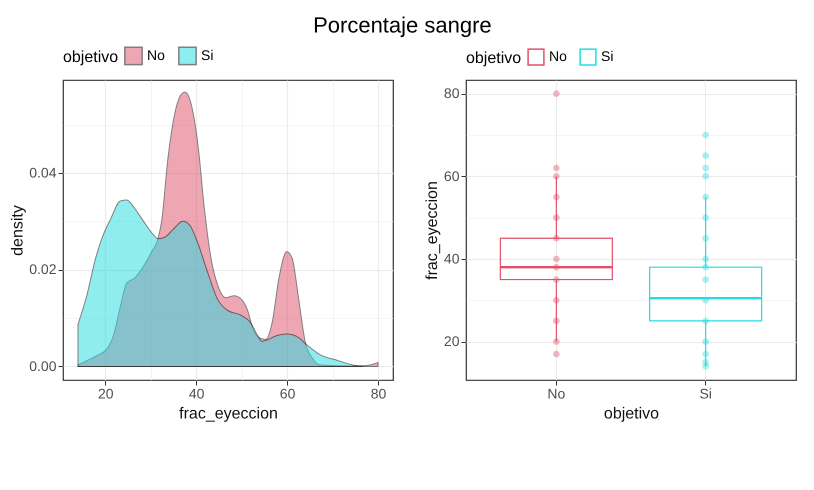 Image resolution: width=814 pixels, height=490 pixels. Describe the element at coordinates (196, 394) in the screenshot. I see `x-tick-label: 40` at that location.